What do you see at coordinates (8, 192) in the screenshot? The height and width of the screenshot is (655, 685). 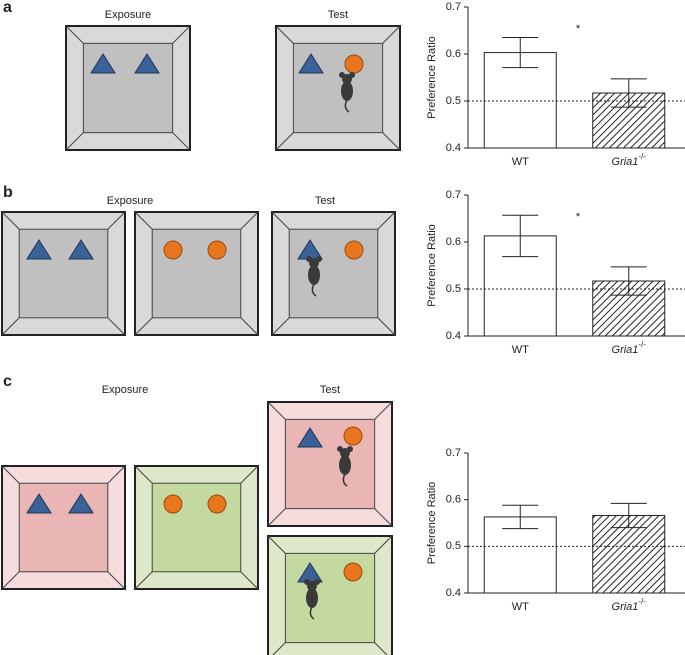 I see `panel-letter: b` at bounding box center [8, 192].